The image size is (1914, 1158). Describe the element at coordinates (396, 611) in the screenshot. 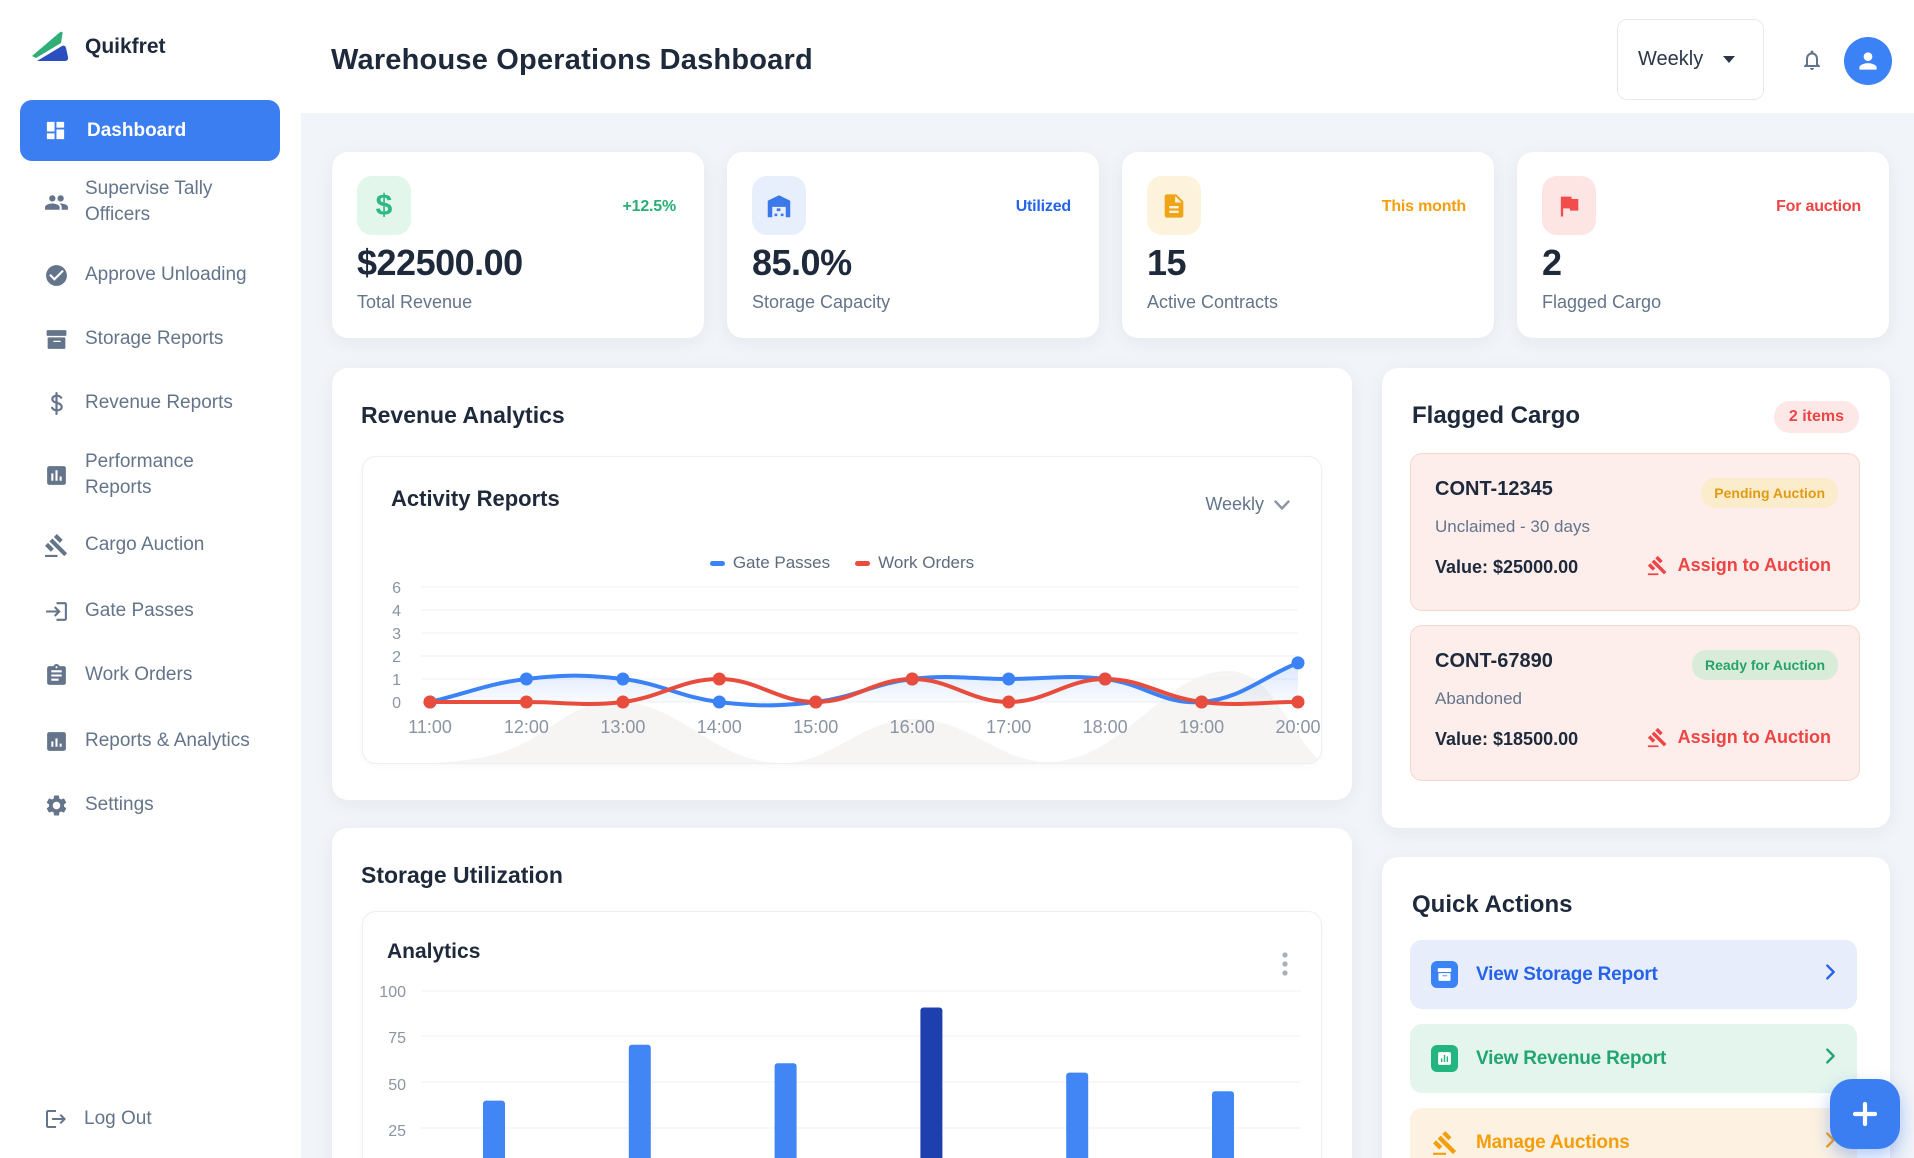

I see `svg-text: 4` at that location.